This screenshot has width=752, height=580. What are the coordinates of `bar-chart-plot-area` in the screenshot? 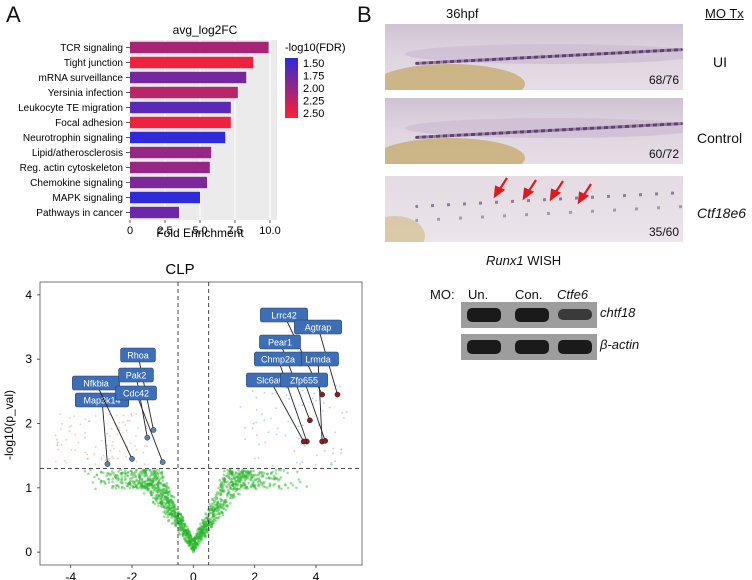 It's located at (203, 130).